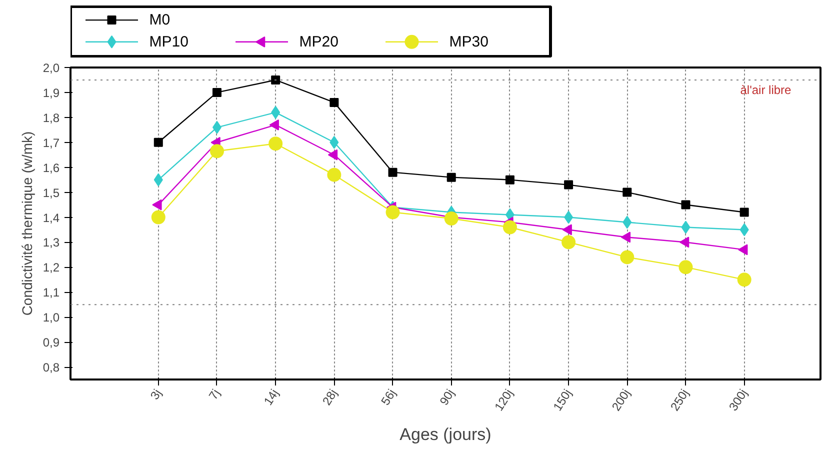  Describe the element at coordinates (51, 117) in the screenshot. I see `y-tick-label: 1,8` at that location.